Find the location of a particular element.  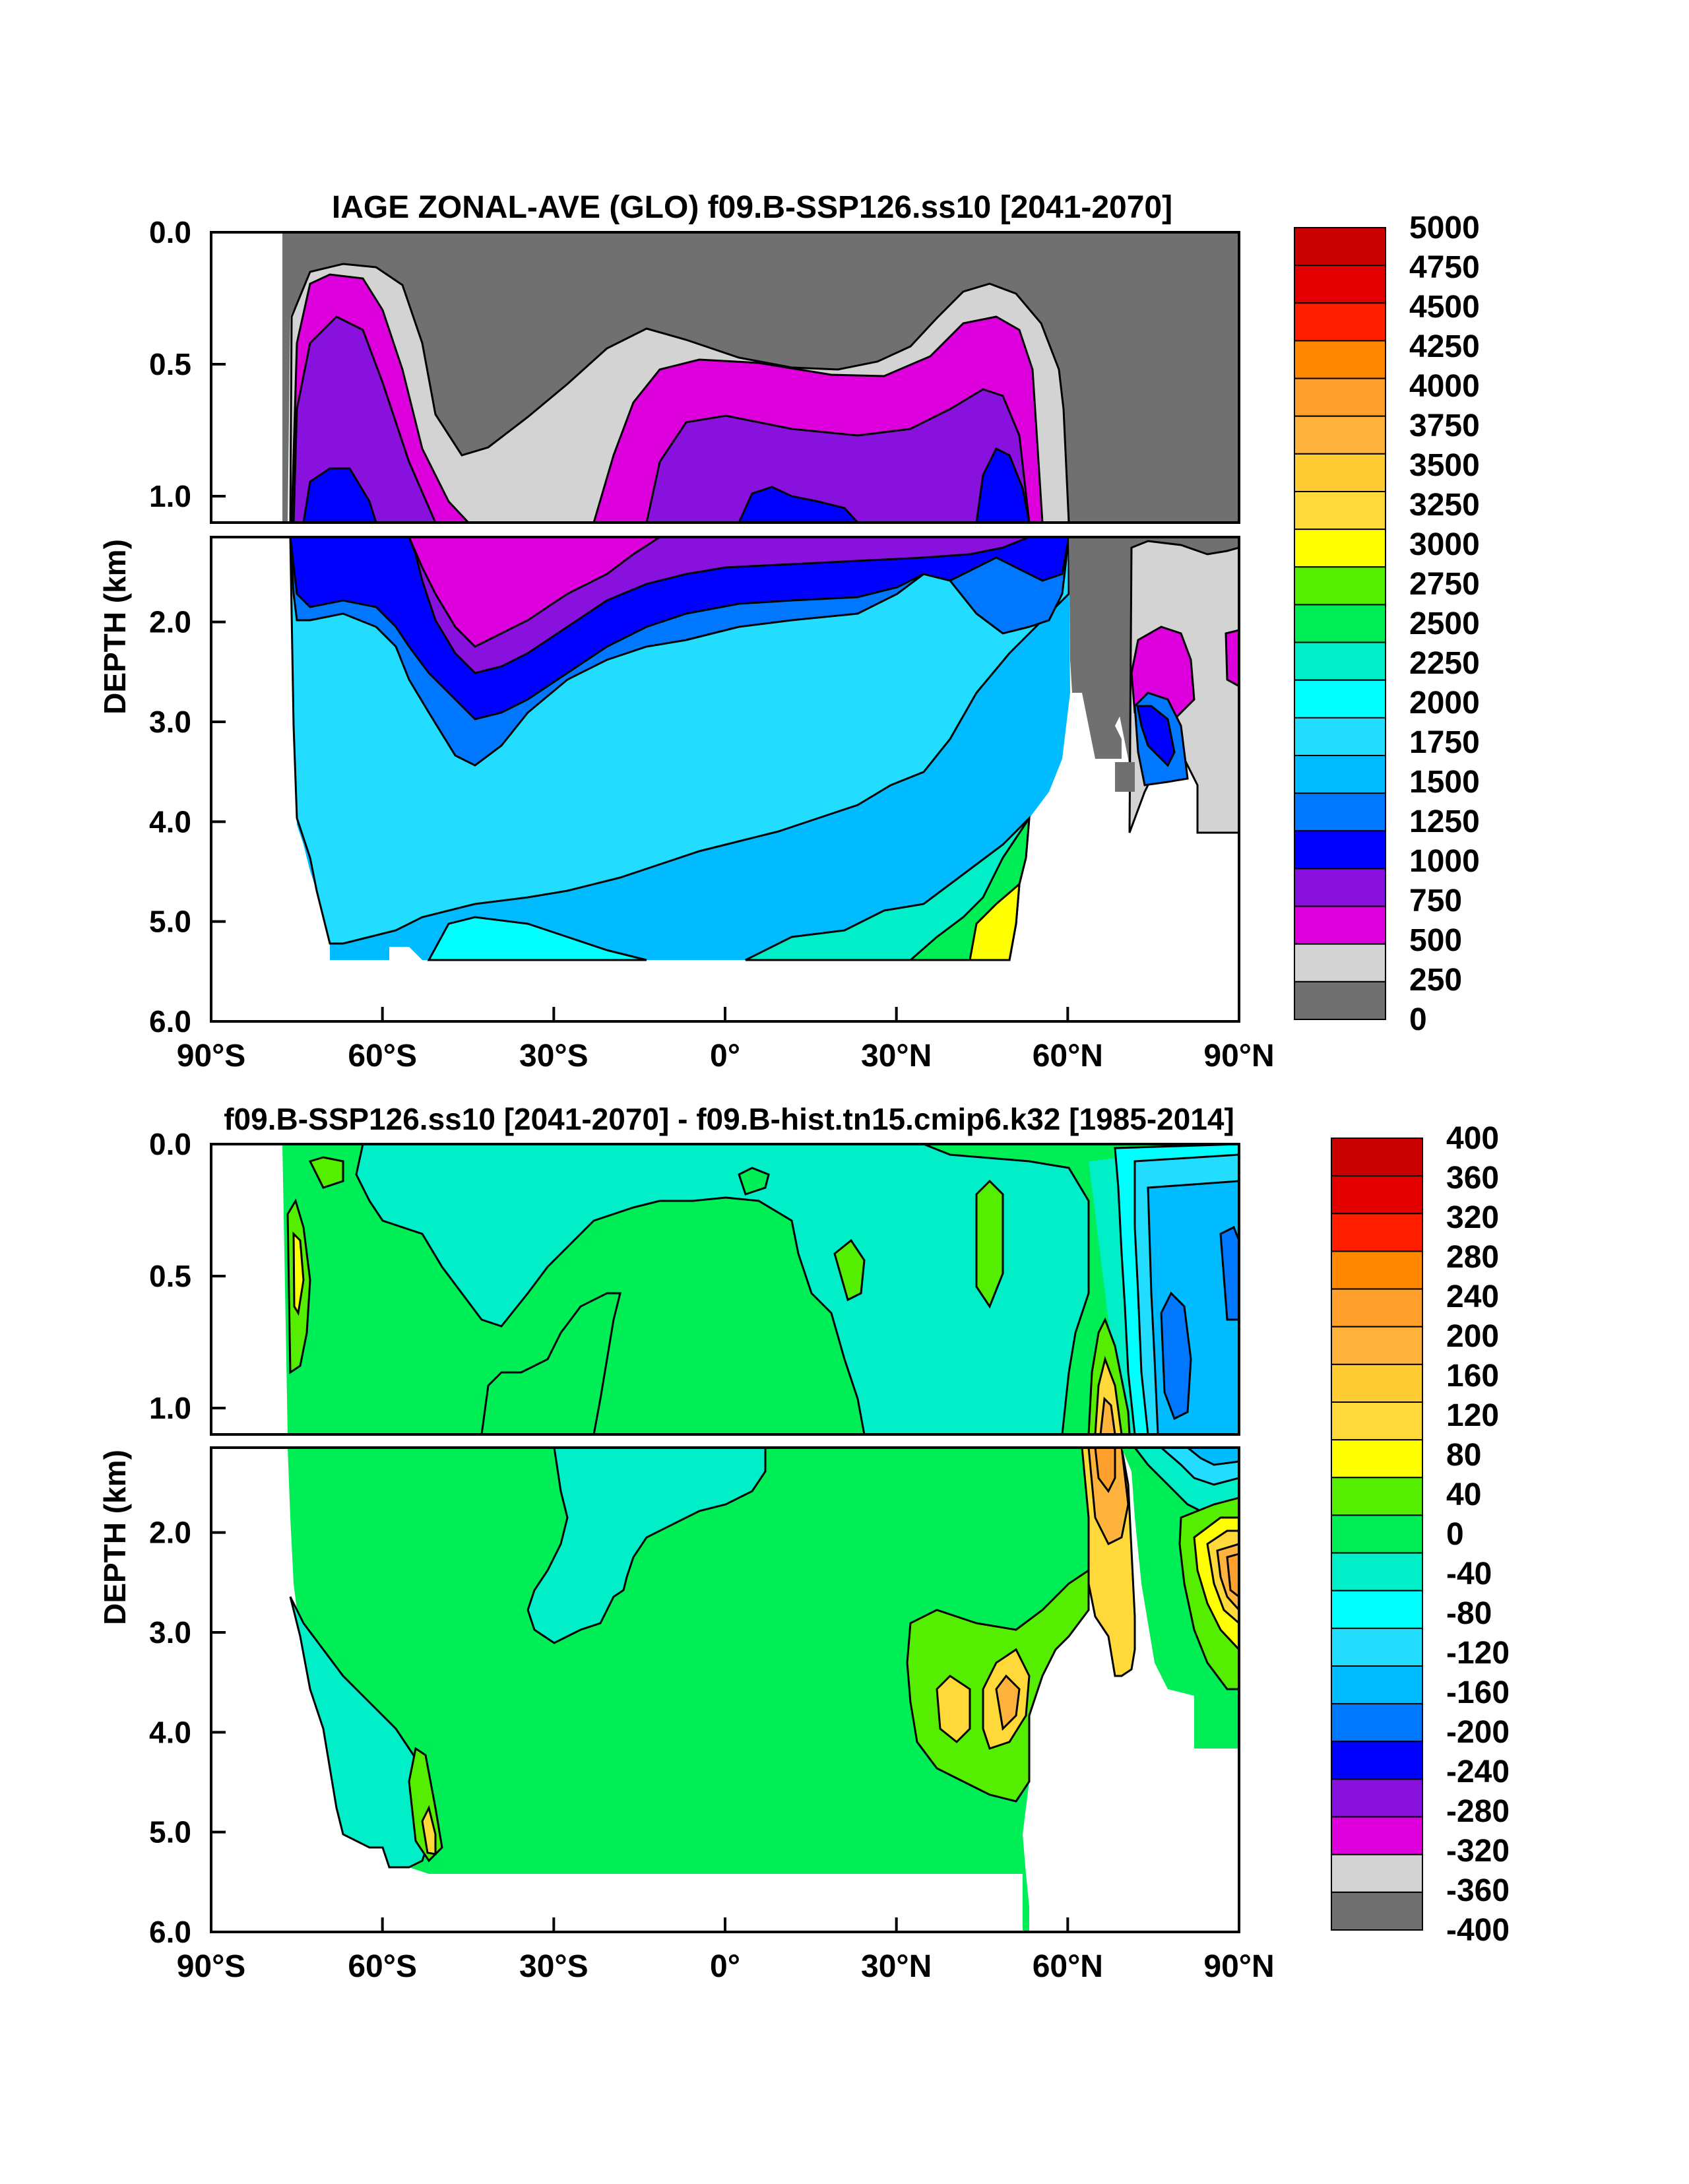

panel-a-colorbar-level-label: 1250 is located at coordinates (1444, 821).